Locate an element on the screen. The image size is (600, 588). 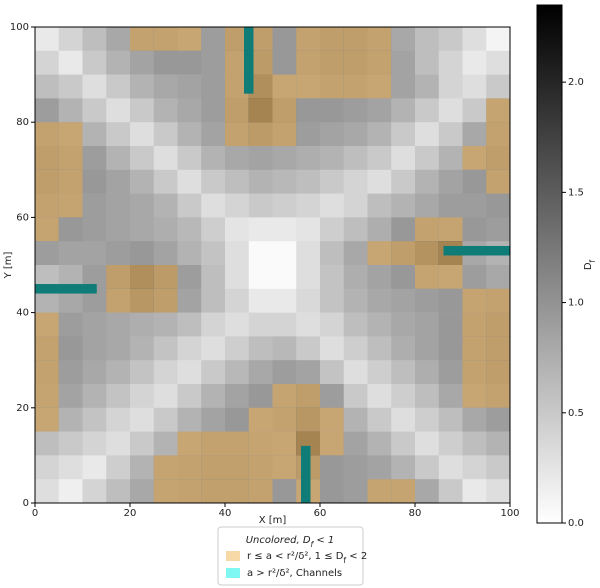
label-subscript: f is located at coordinates (313, 544).